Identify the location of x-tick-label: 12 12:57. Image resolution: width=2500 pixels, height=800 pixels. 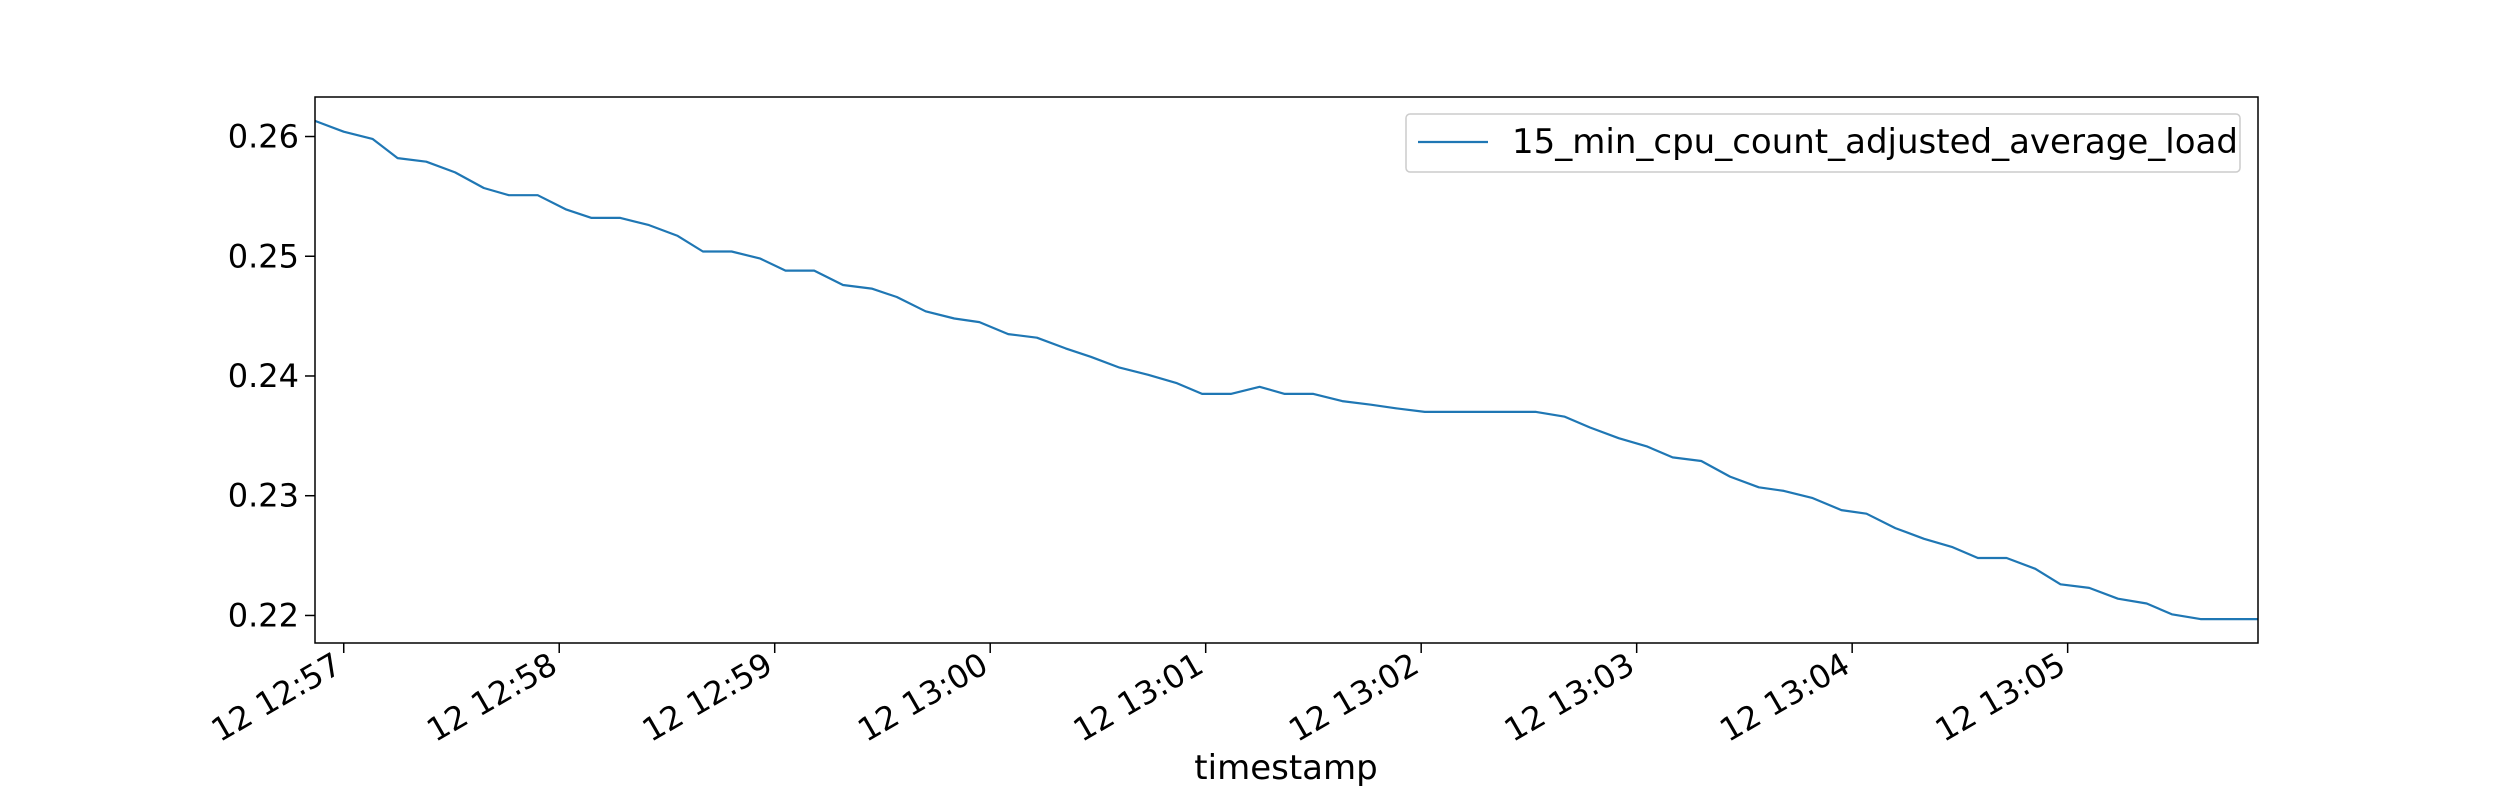
(276, 697).